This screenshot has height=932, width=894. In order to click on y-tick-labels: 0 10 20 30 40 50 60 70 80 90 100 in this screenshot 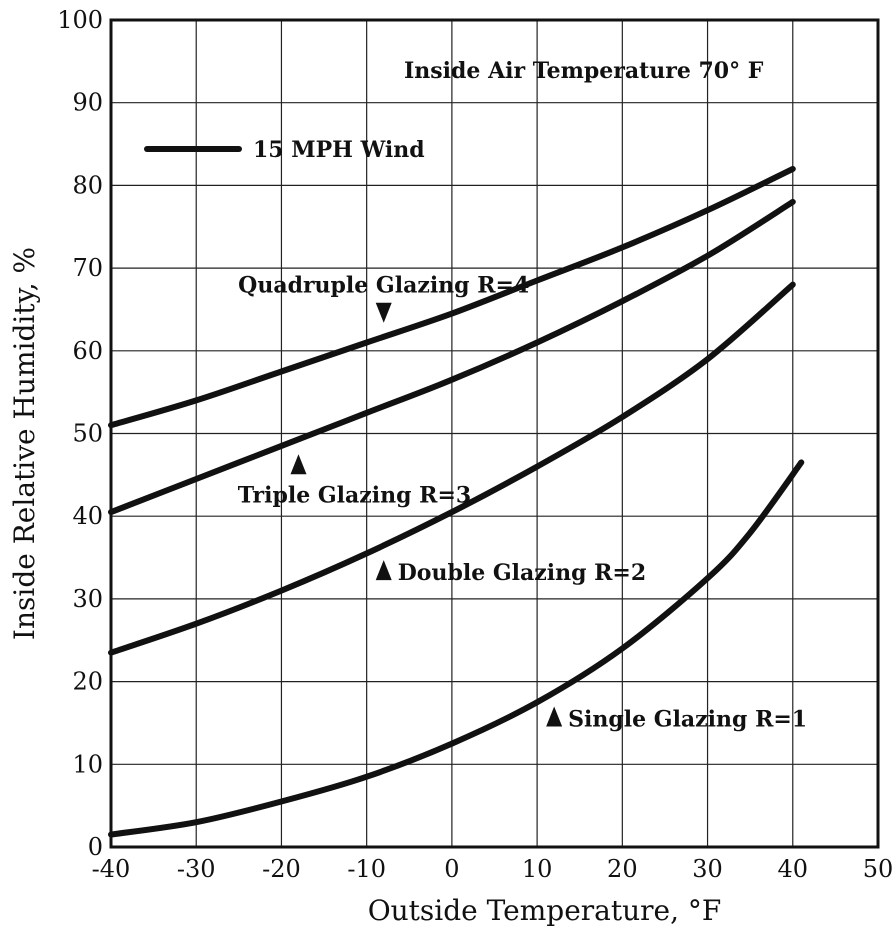, I will do `click(80, 433)`.